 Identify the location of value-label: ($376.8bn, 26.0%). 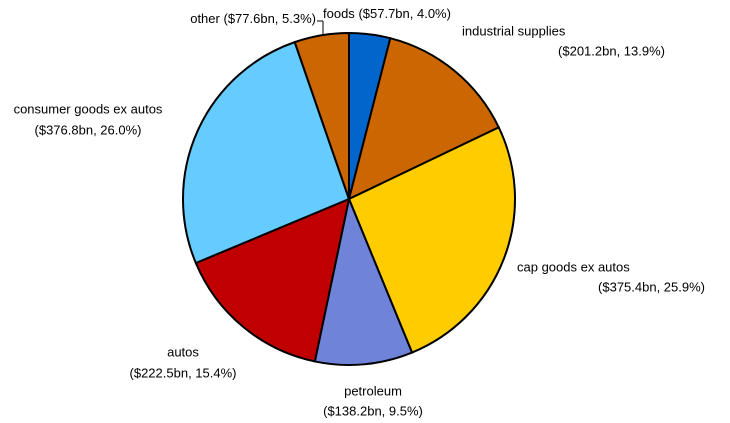
(88, 129).